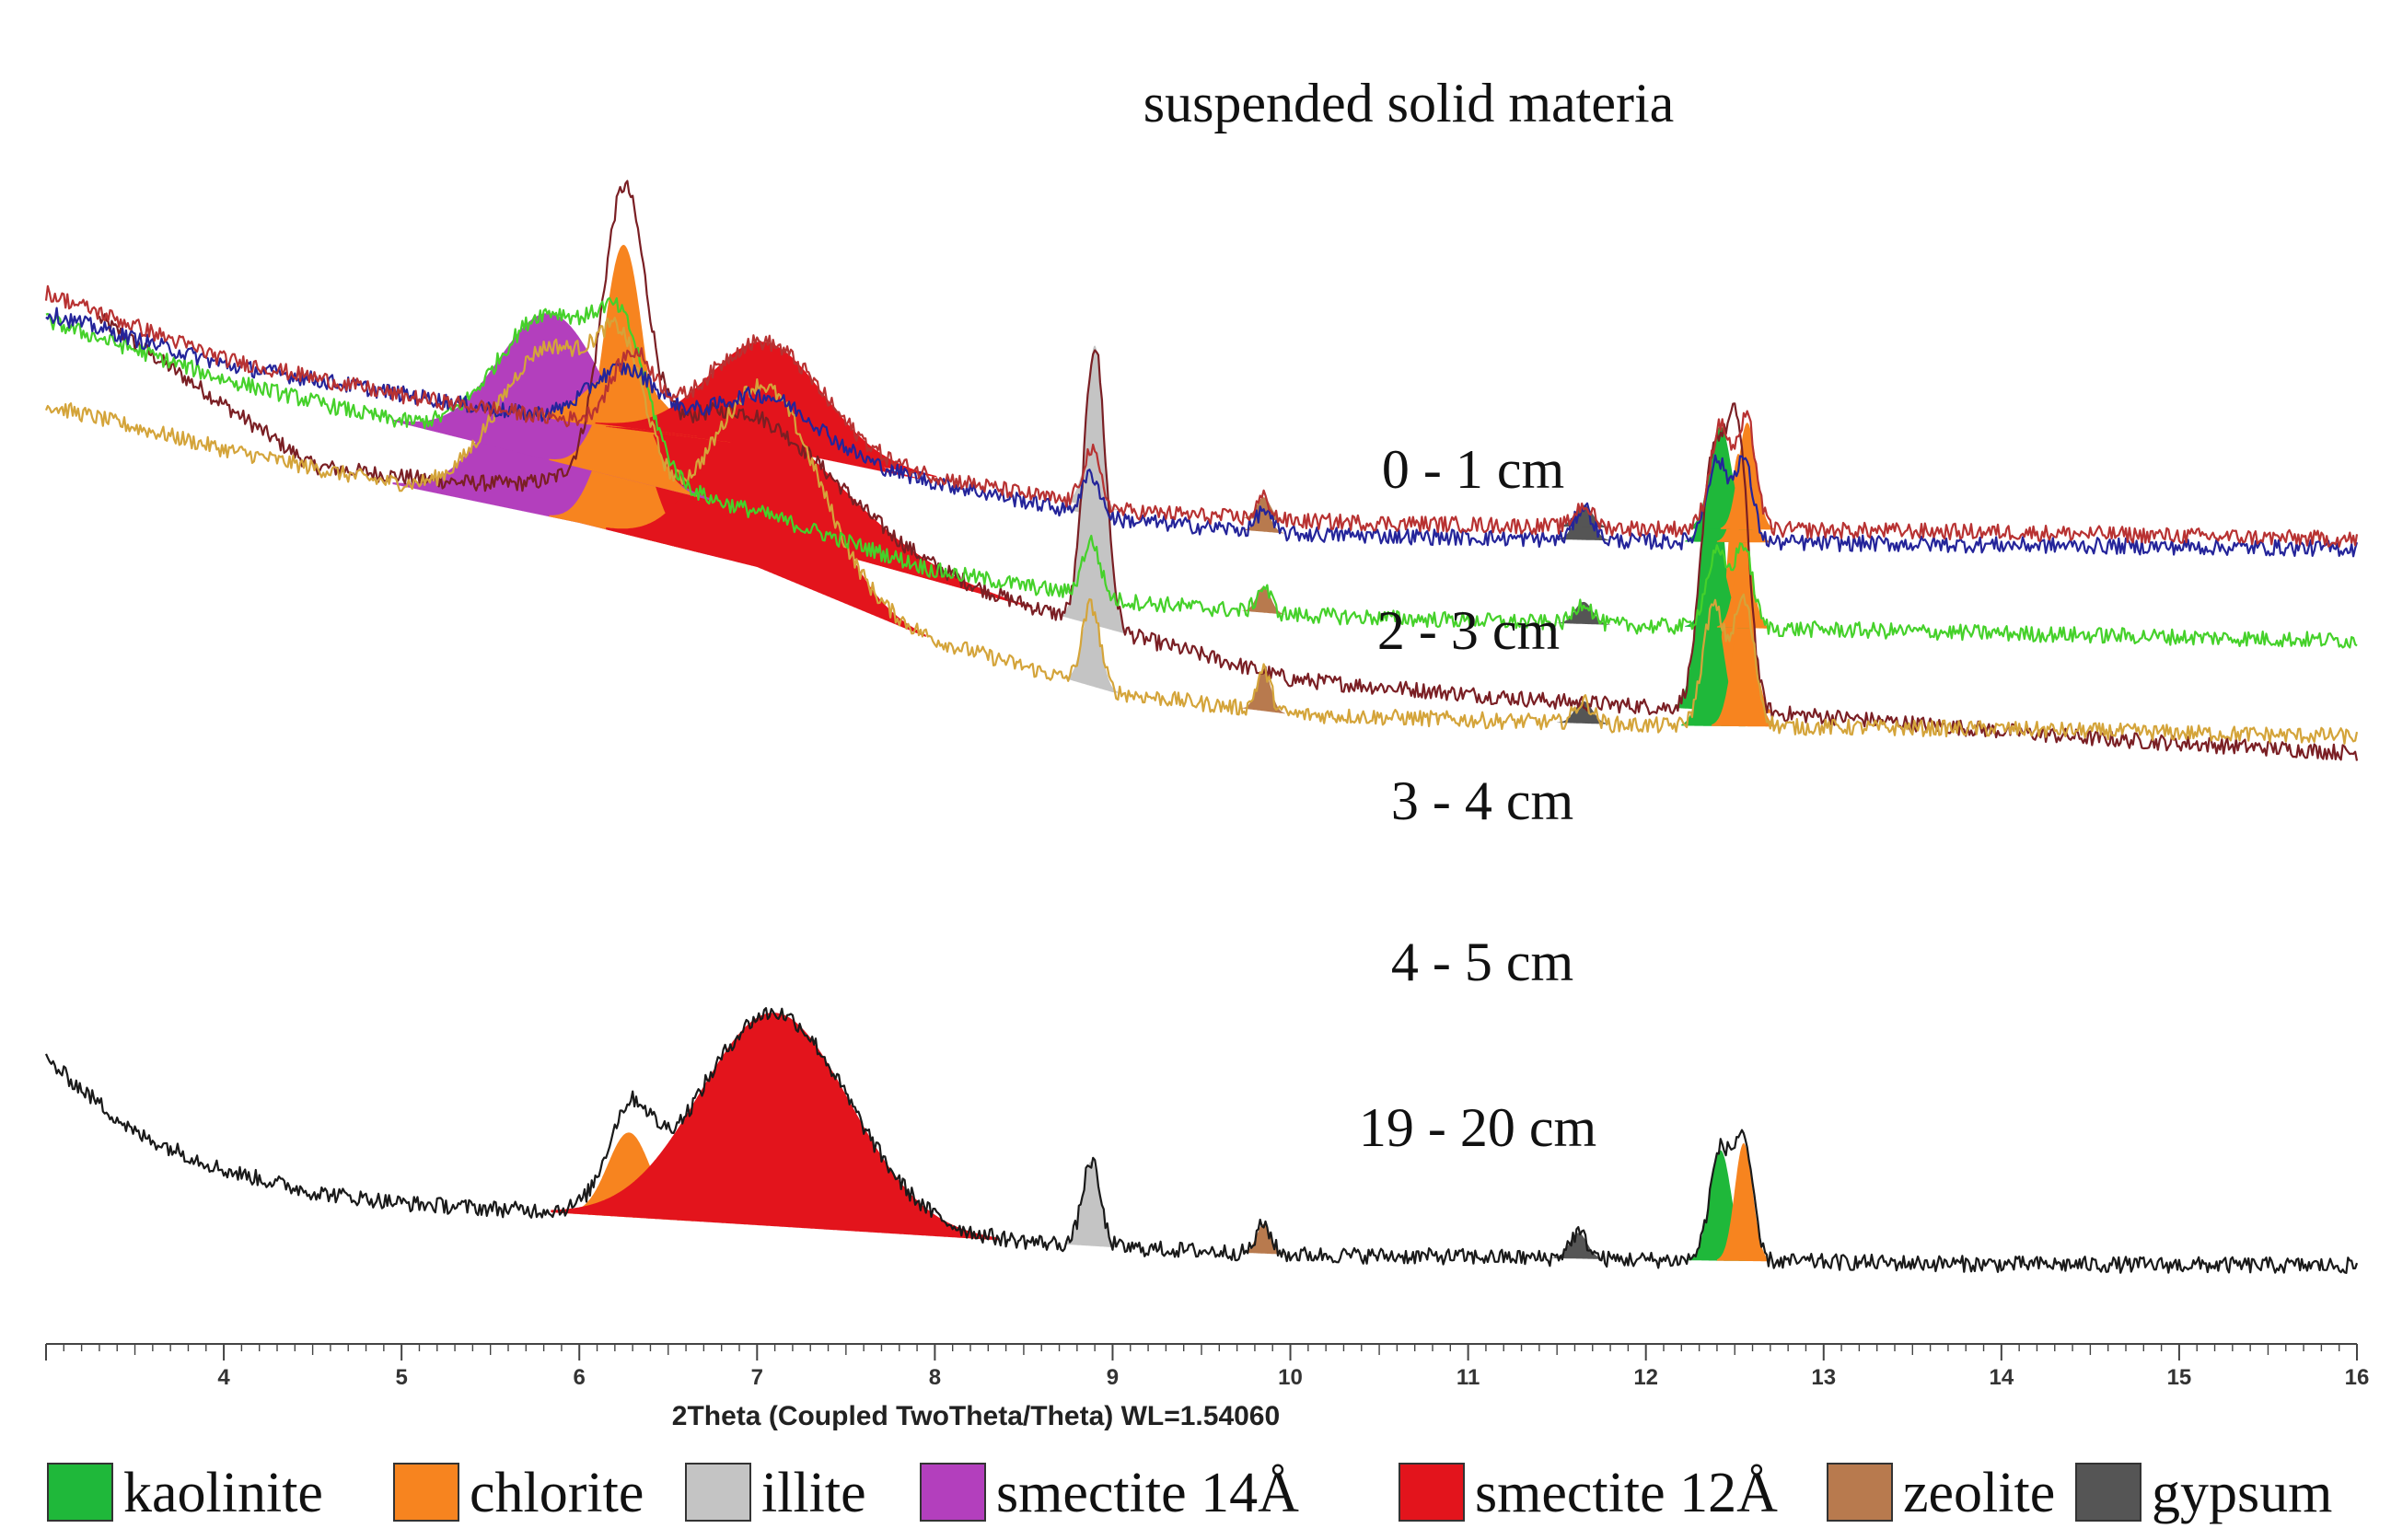  I want to click on legend-item-3: smectite 14Å, so click(1109, 1493).